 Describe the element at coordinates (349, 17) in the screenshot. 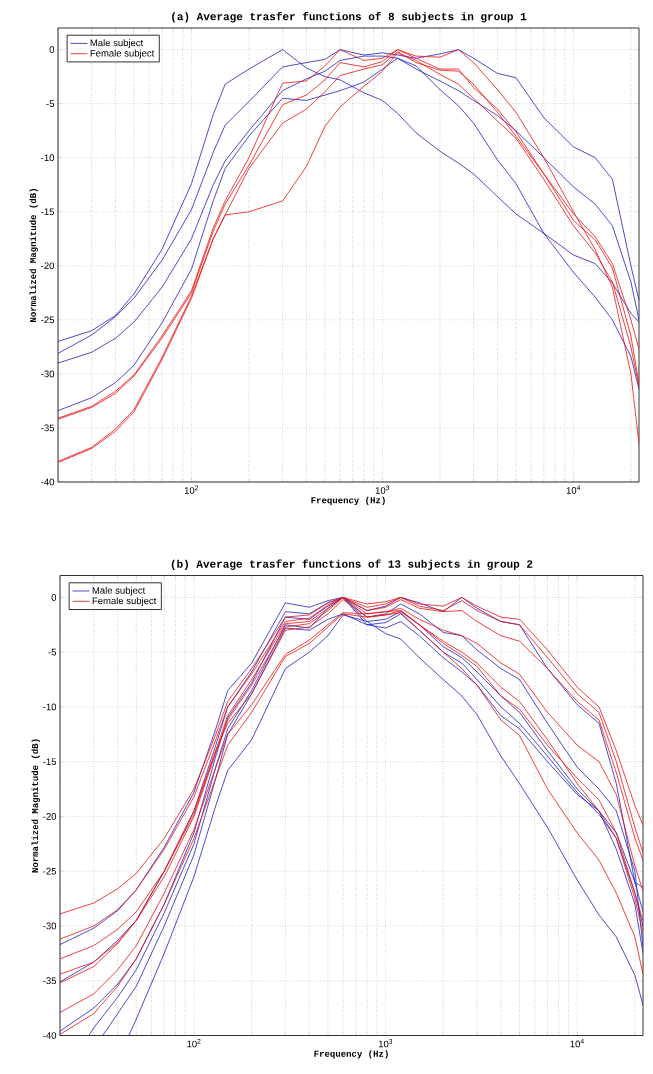

I see `chart-title: (a) Average trasfer functions of 8 subjects in group 1` at that location.